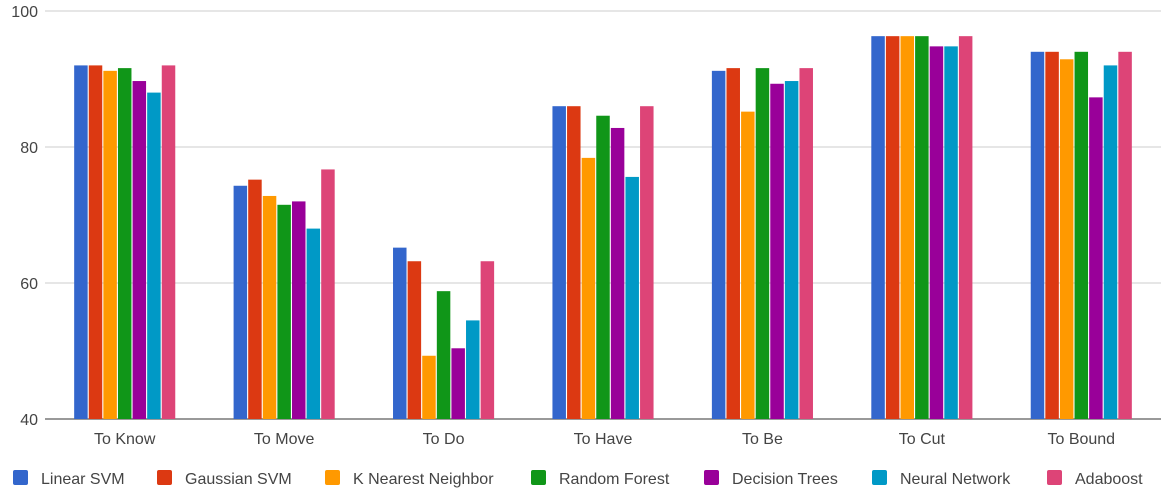 This screenshot has height=493, width=1161. What do you see at coordinates (892, 227) in the screenshot?
I see `bar-gaussian-svm-to-cut` at bounding box center [892, 227].